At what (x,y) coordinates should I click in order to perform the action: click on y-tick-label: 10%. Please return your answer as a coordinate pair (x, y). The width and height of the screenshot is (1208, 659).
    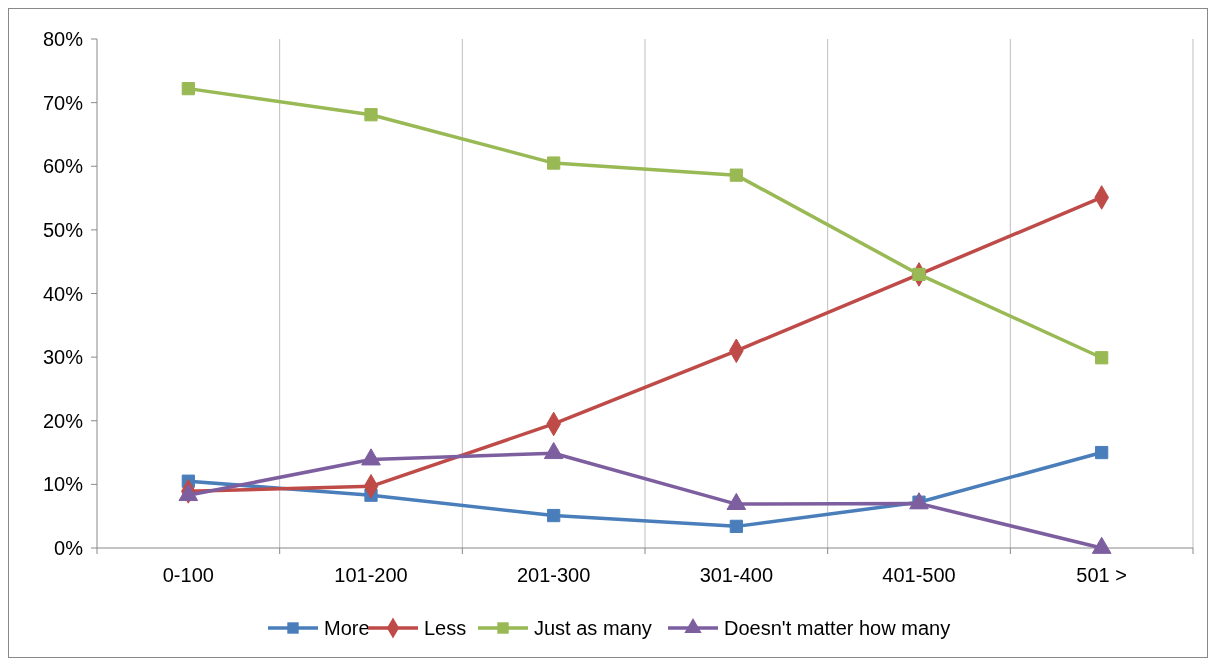
    Looking at the image, I should click on (63, 484).